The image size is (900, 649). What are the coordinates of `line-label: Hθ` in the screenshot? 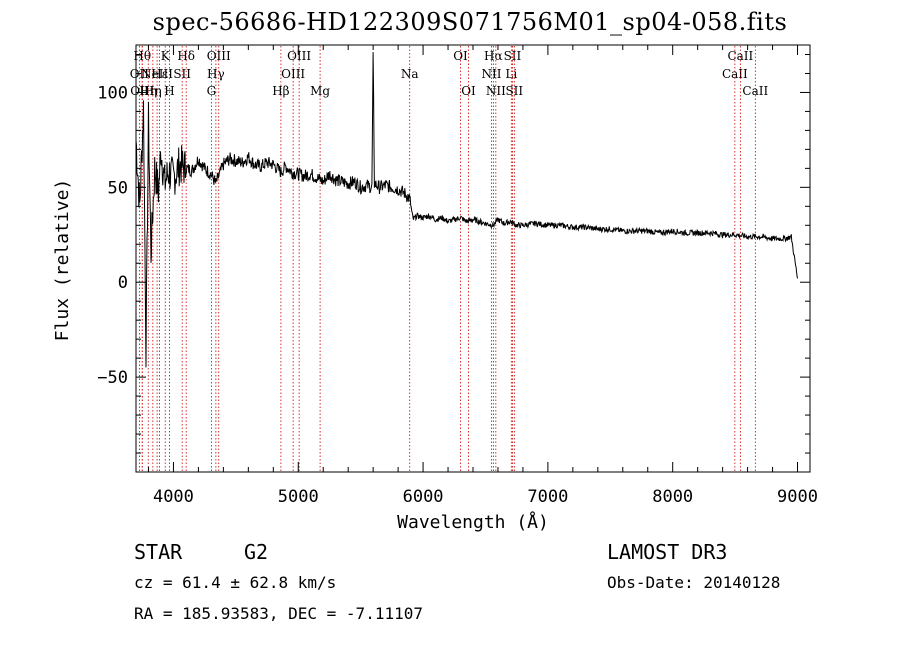 It's located at (142, 56).